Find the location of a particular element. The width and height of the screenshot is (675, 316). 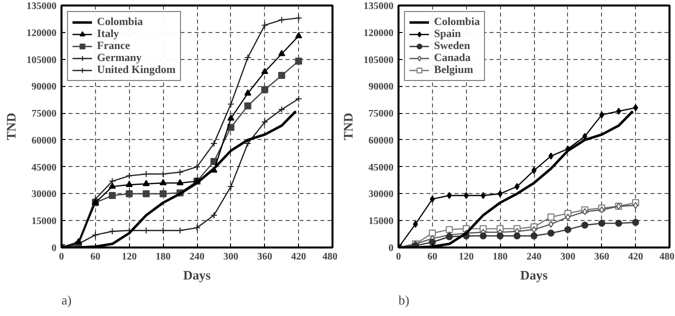

legend-label: United Kingdom is located at coordinates (136, 70).